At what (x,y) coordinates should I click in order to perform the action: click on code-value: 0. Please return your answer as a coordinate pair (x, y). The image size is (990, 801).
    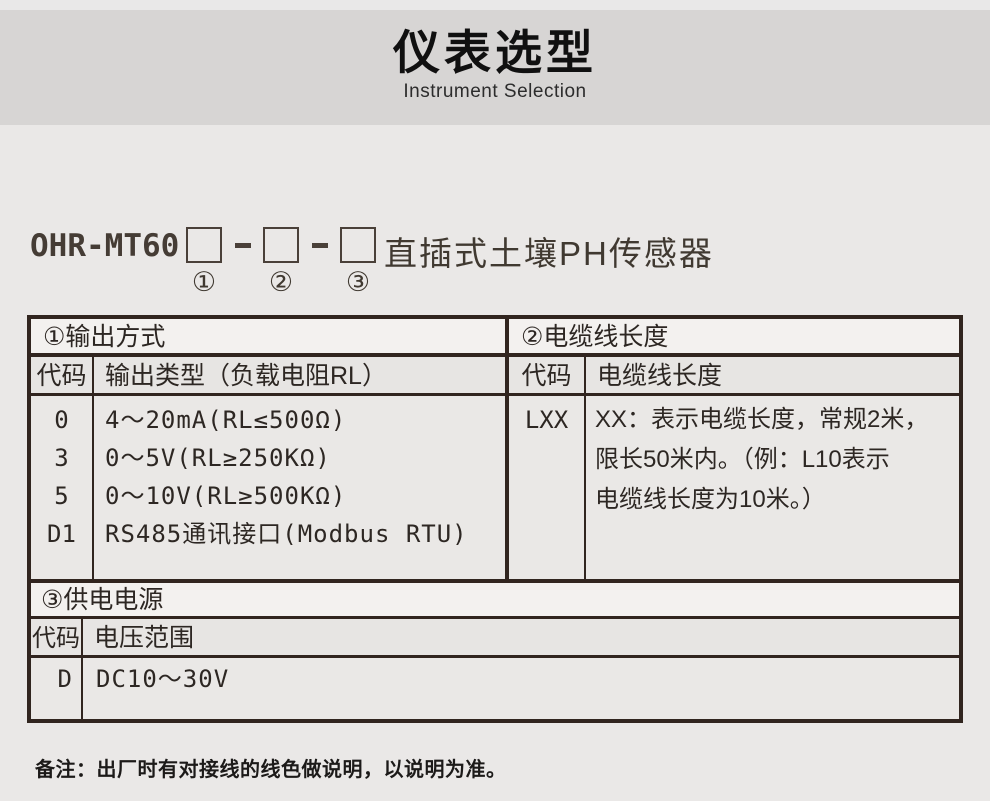
    Looking at the image, I should click on (61, 420).